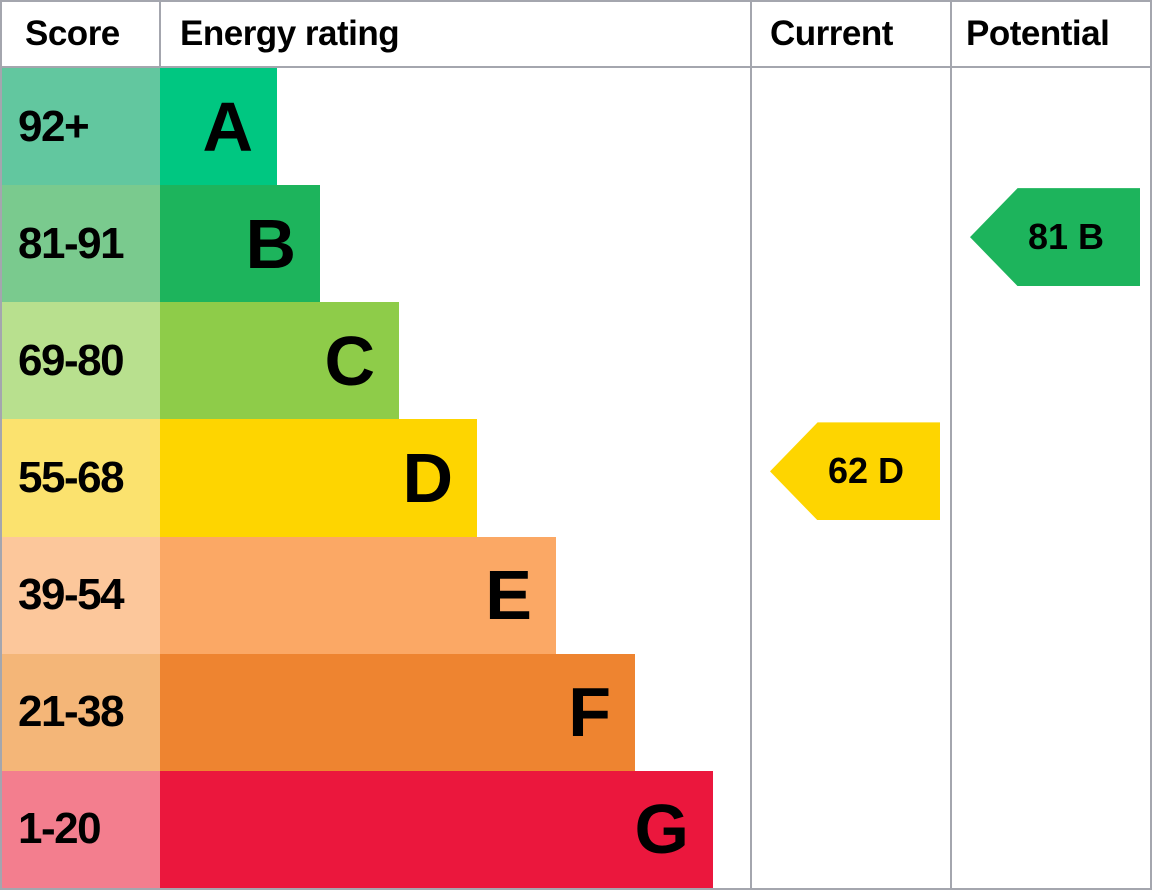 Image resolution: width=1152 pixels, height=890 pixels. What do you see at coordinates (81, 361) in the screenshot?
I see `score-range-c: 69-80` at bounding box center [81, 361].